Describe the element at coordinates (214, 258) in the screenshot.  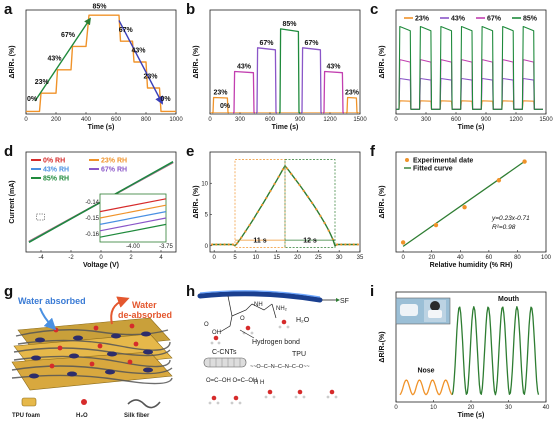
I see `x-tick-label-e: 0` at that location.